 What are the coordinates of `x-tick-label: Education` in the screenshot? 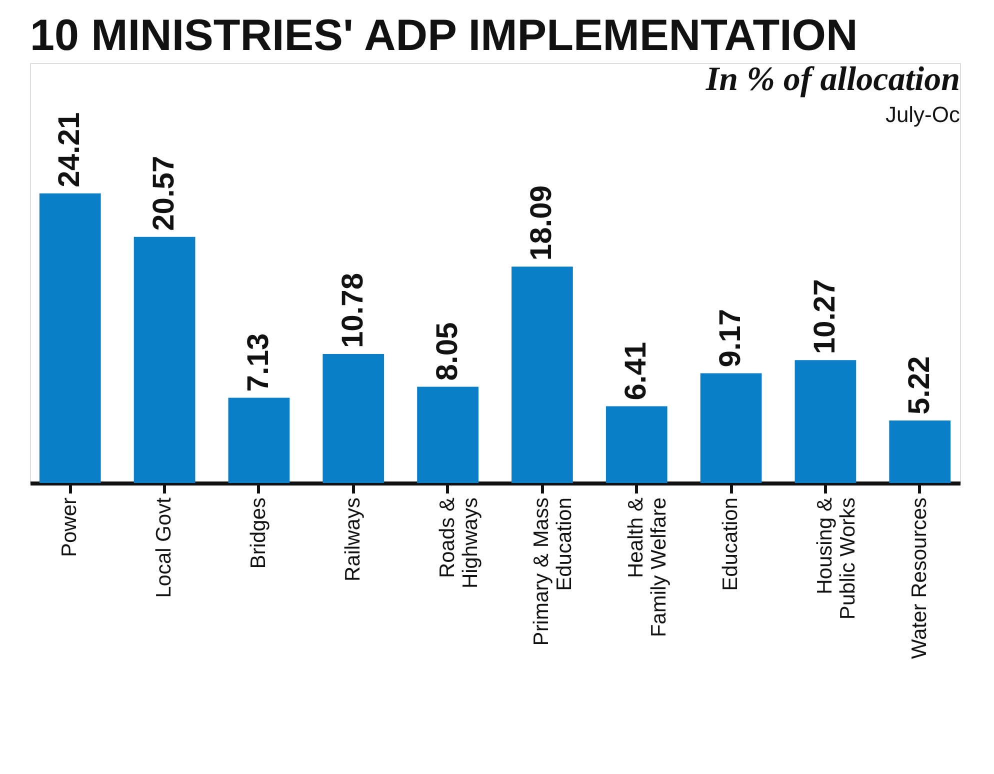 It's located at (730, 544).